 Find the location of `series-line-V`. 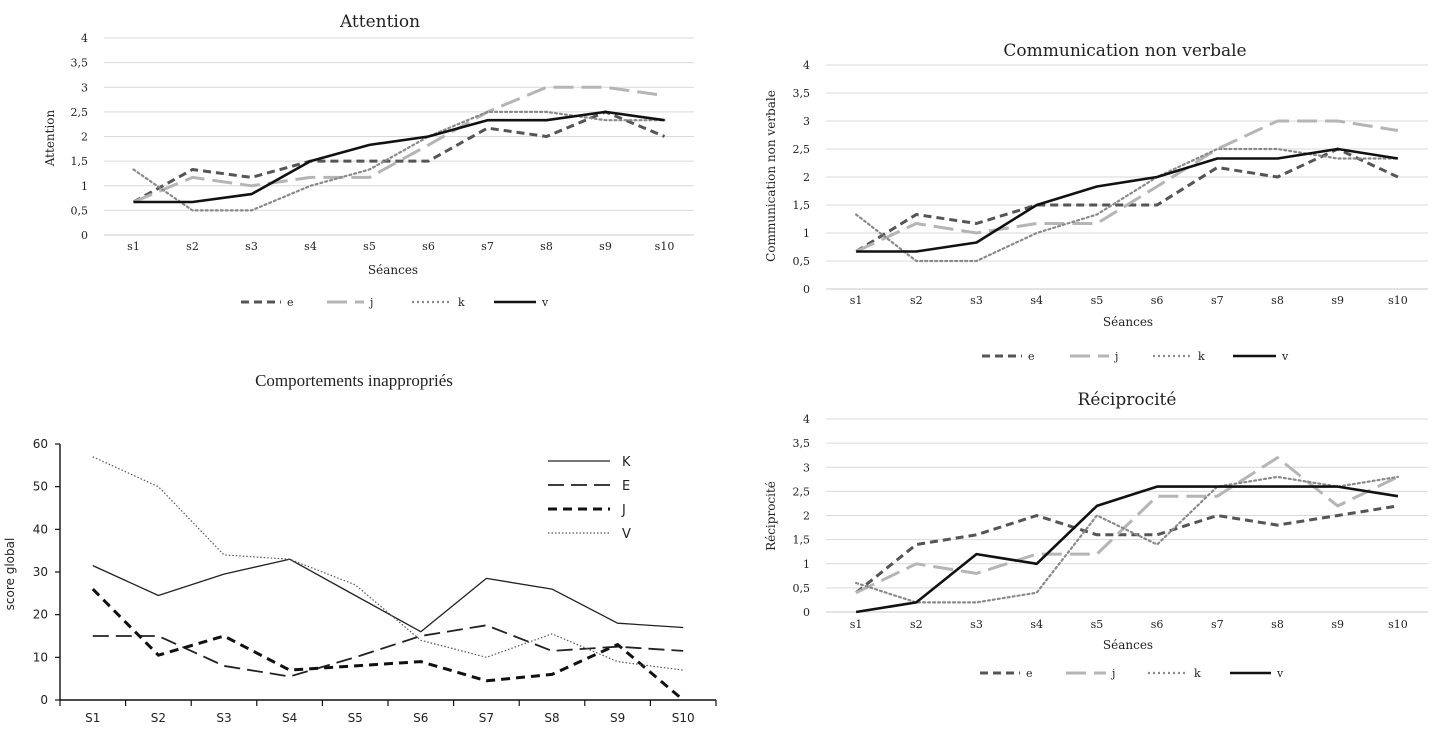

series-line-V is located at coordinates (388, 563).